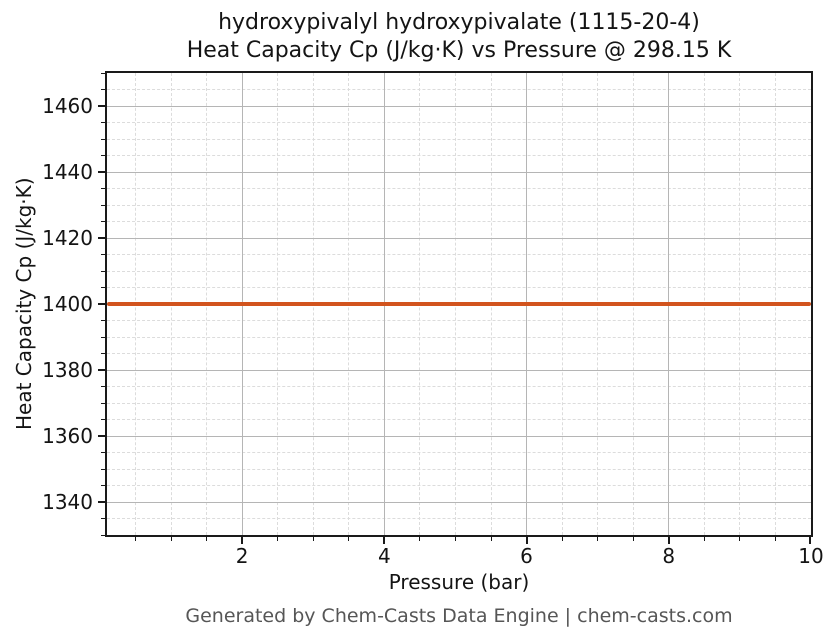 The height and width of the screenshot is (644, 836). What do you see at coordinates (811, 556) in the screenshot?
I see `x-tick-label: 10` at bounding box center [811, 556].